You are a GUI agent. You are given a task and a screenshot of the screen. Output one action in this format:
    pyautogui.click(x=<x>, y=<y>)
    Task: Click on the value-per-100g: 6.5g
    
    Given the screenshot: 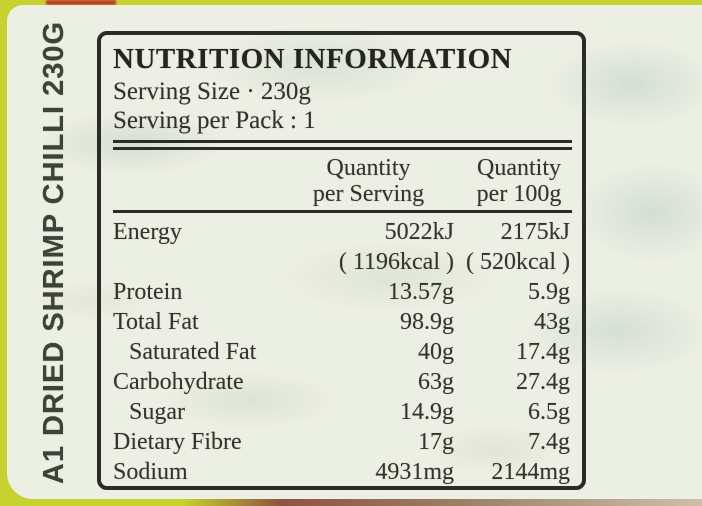 What is the action you would take?
    pyautogui.click(x=549, y=412)
    